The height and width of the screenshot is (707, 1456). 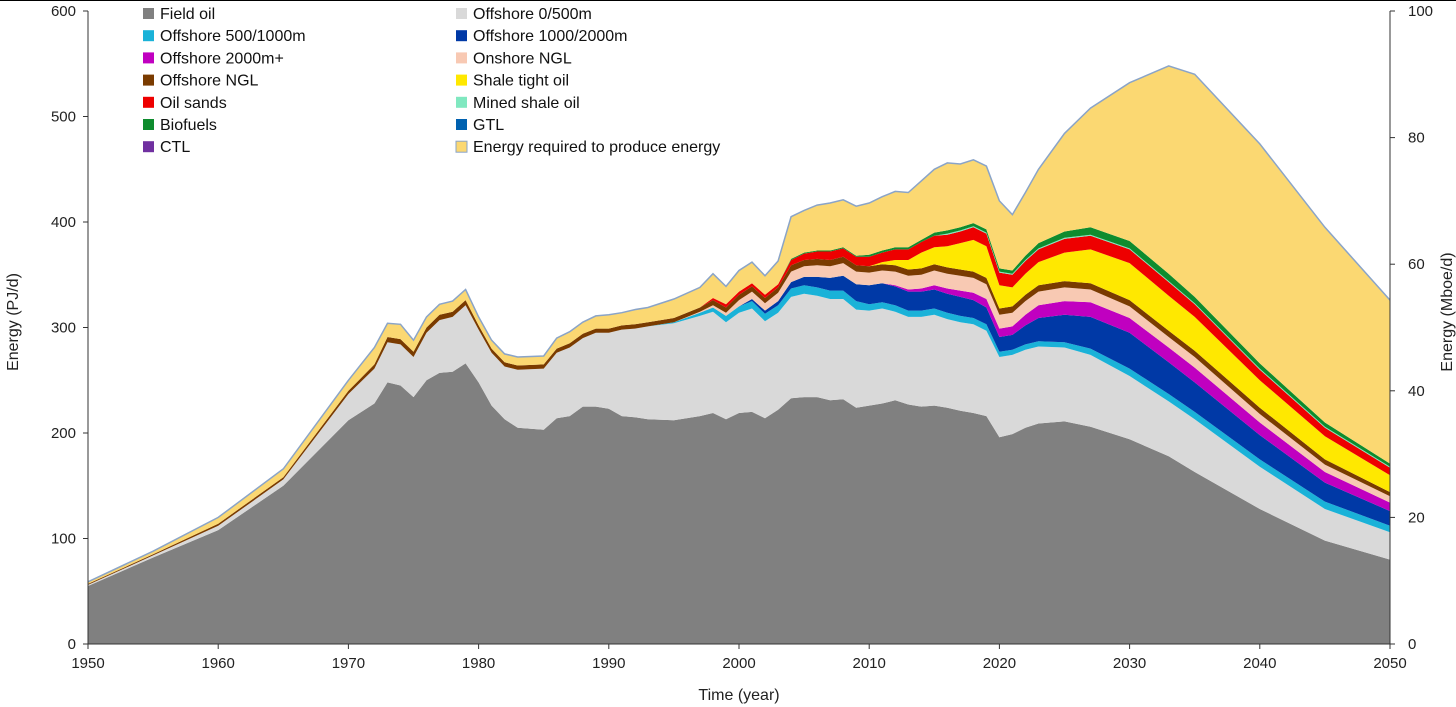 What do you see at coordinates (596, 147) in the screenshot?
I see `legend-label-energy-required-to-produce-energy: Energy required to produce energy` at bounding box center [596, 147].